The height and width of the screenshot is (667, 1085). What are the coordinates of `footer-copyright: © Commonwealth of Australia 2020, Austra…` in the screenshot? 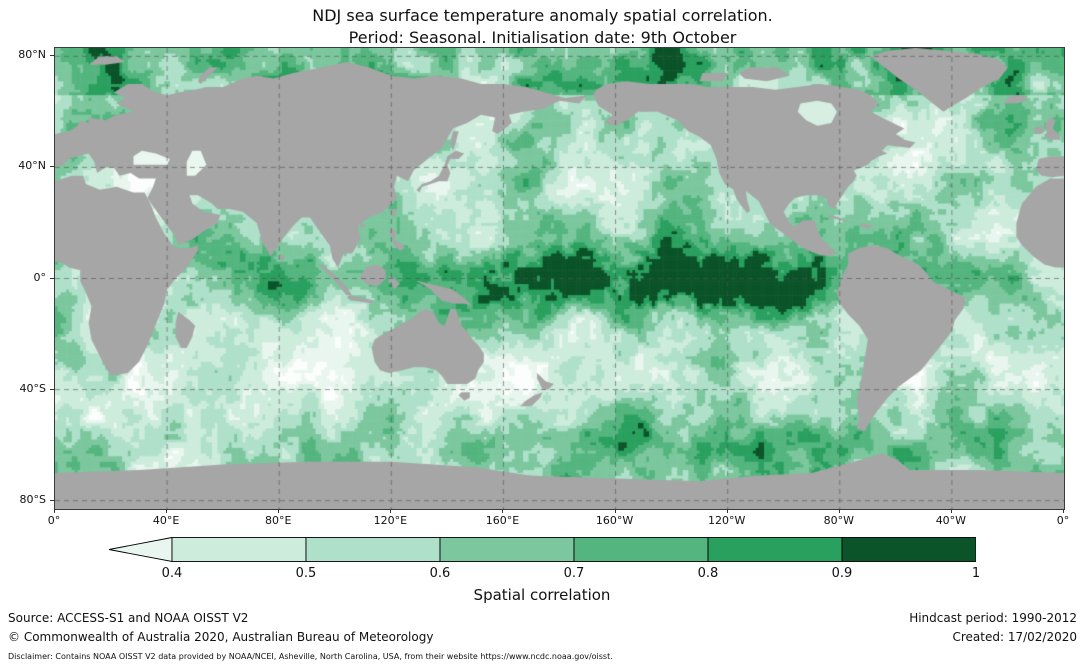 It's located at (221, 637).